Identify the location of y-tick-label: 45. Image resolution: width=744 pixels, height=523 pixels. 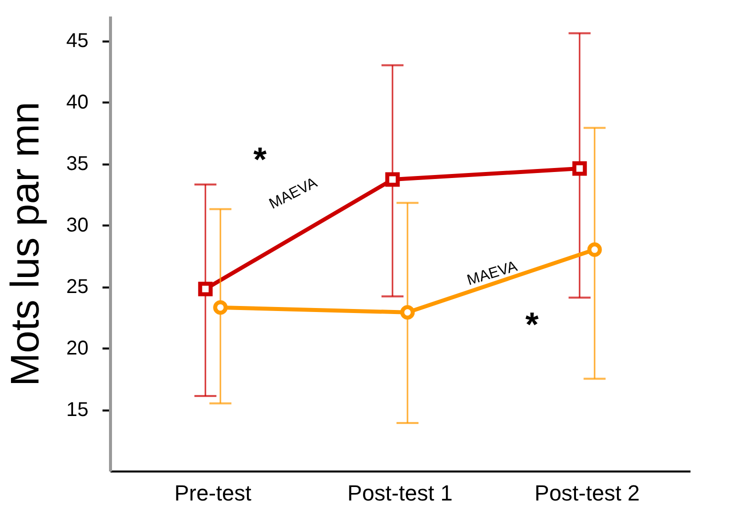
(77, 41).